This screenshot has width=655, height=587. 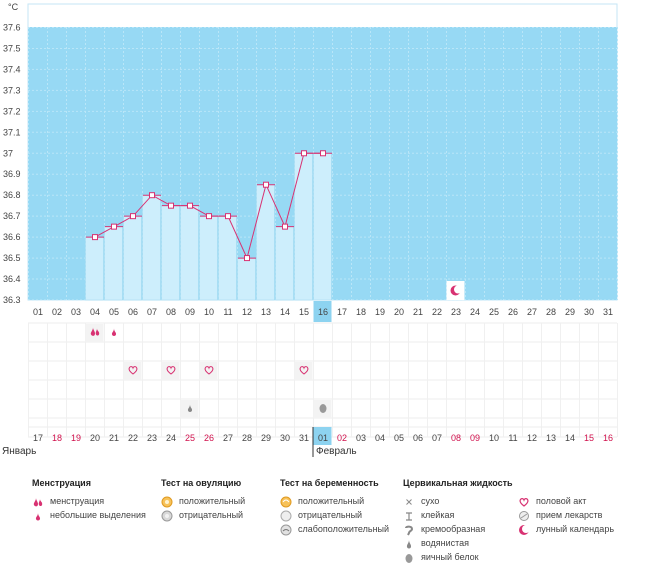 What do you see at coordinates (450, 557) in the screenshot?
I see `legend-label-egg-white: яичный белок` at bounding box center [450, 557].